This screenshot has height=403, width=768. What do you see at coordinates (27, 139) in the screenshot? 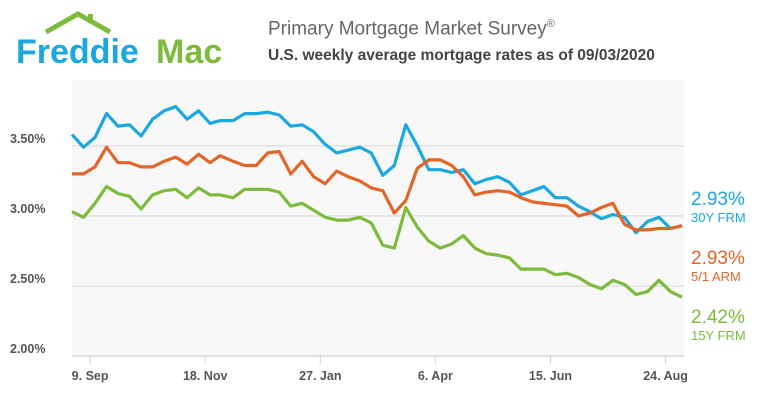
I see `y-tick-label: 3.50%` at bounding box center [27, 139].